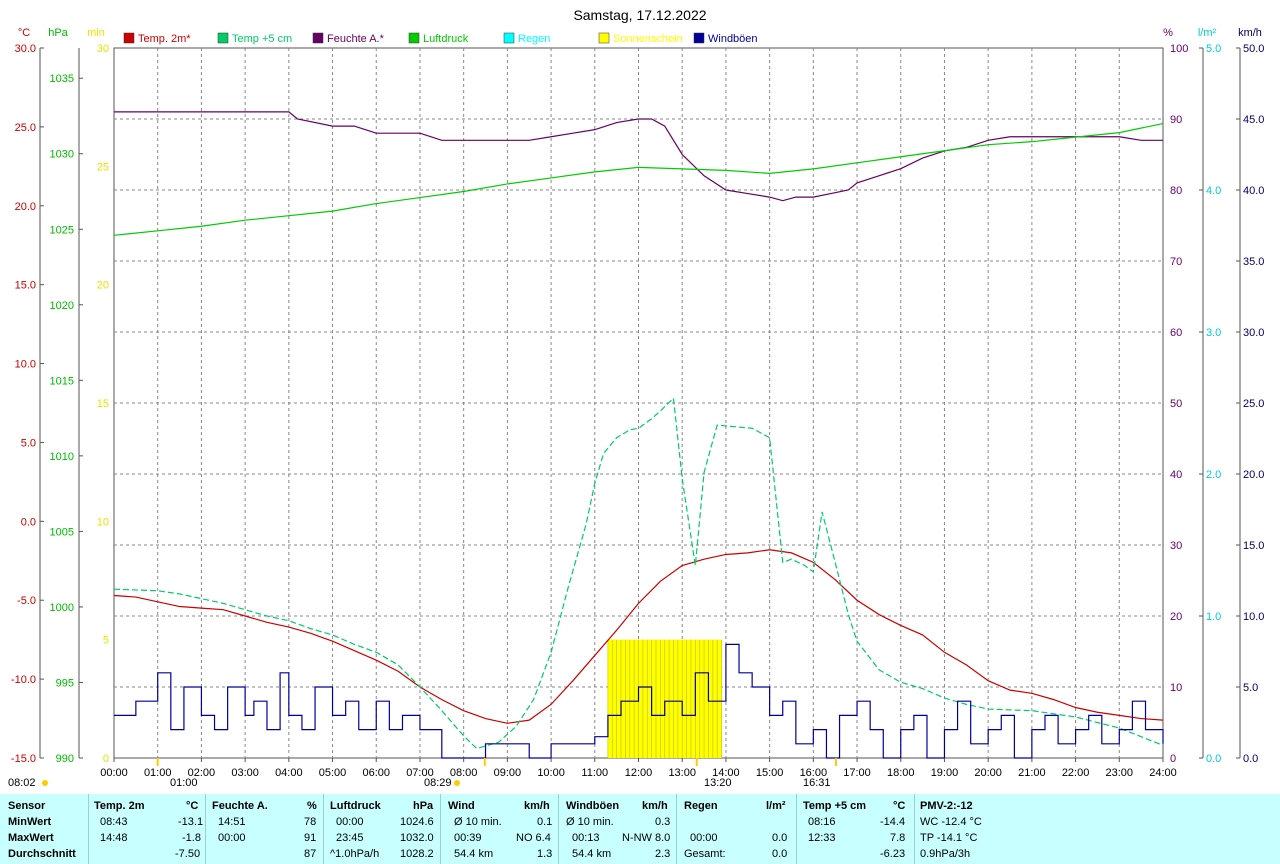 Image resolution: width=1280 pixels, height=864 pixels. I want to click on humidity-tick-label: 10, so click(1176, 688).